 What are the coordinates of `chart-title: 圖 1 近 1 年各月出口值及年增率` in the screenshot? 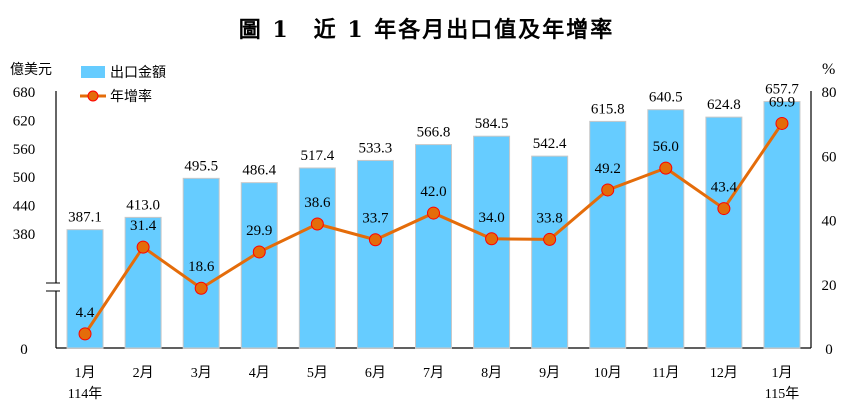 It's located at (426, 30).